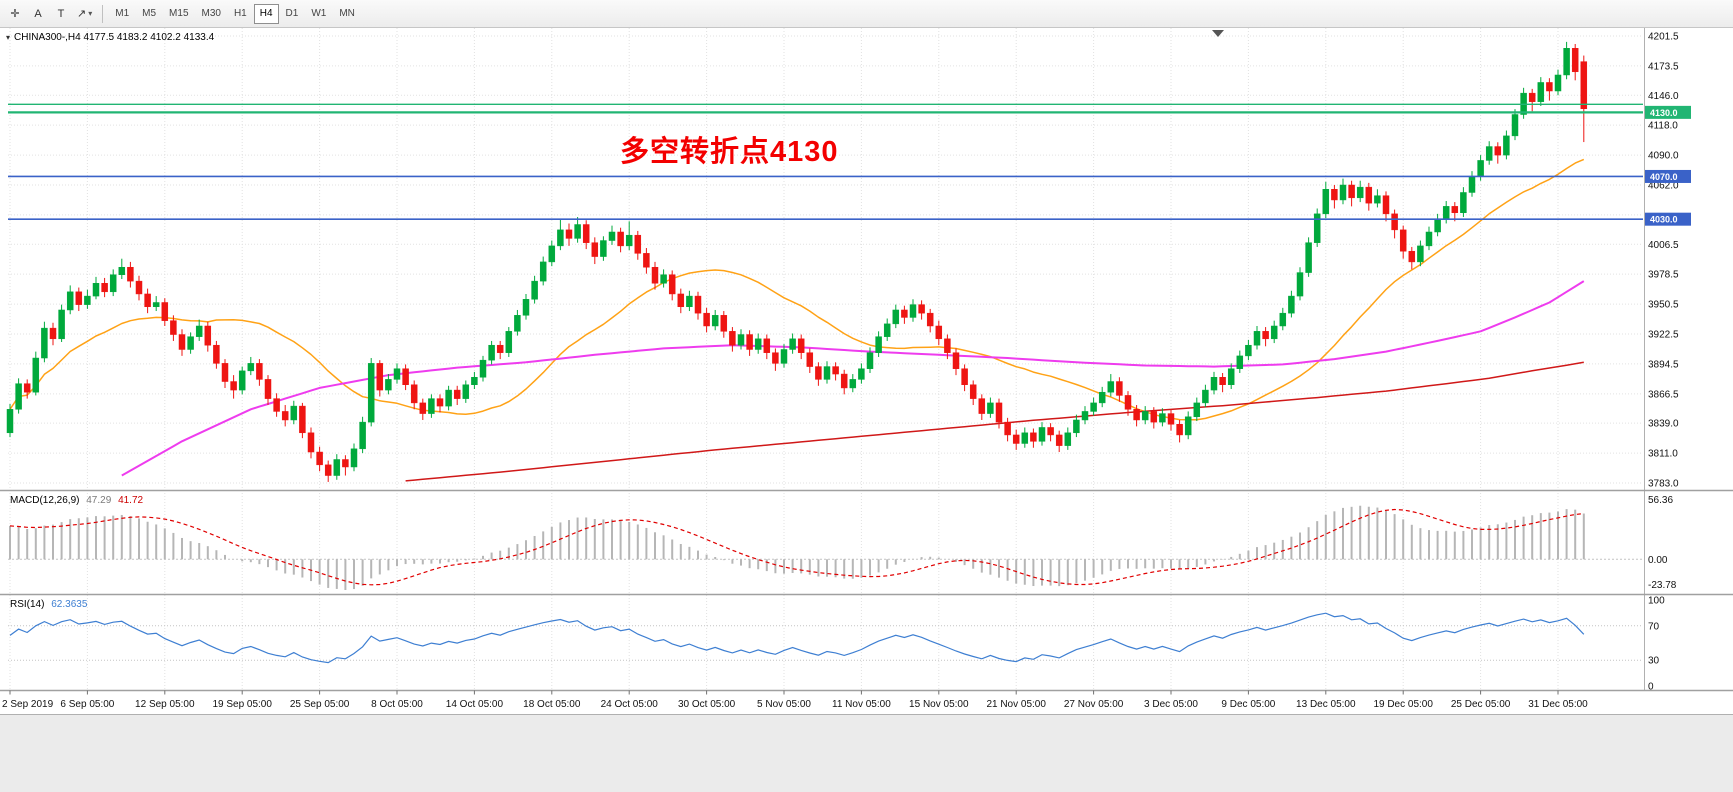 This screenshot has width=1733, height=792. What do you see at coordinates (149, 14) in the screenshot?
I see `timeframe-button-m5: M5` at bounding box center [149, 14].